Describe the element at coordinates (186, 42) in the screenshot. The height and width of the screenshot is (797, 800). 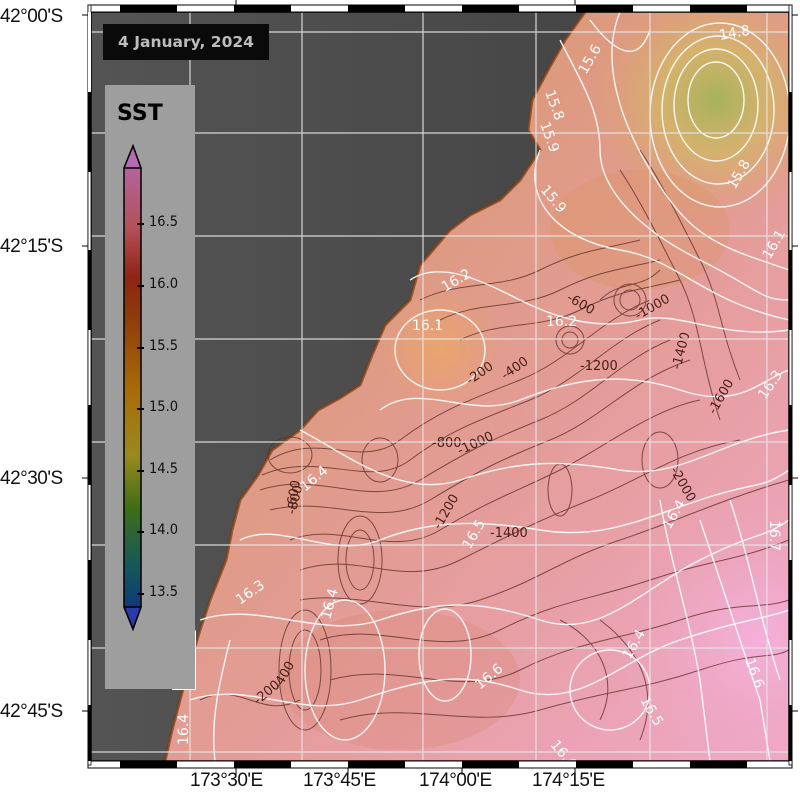
I see `date-label: 4 January, 2024` at that location.